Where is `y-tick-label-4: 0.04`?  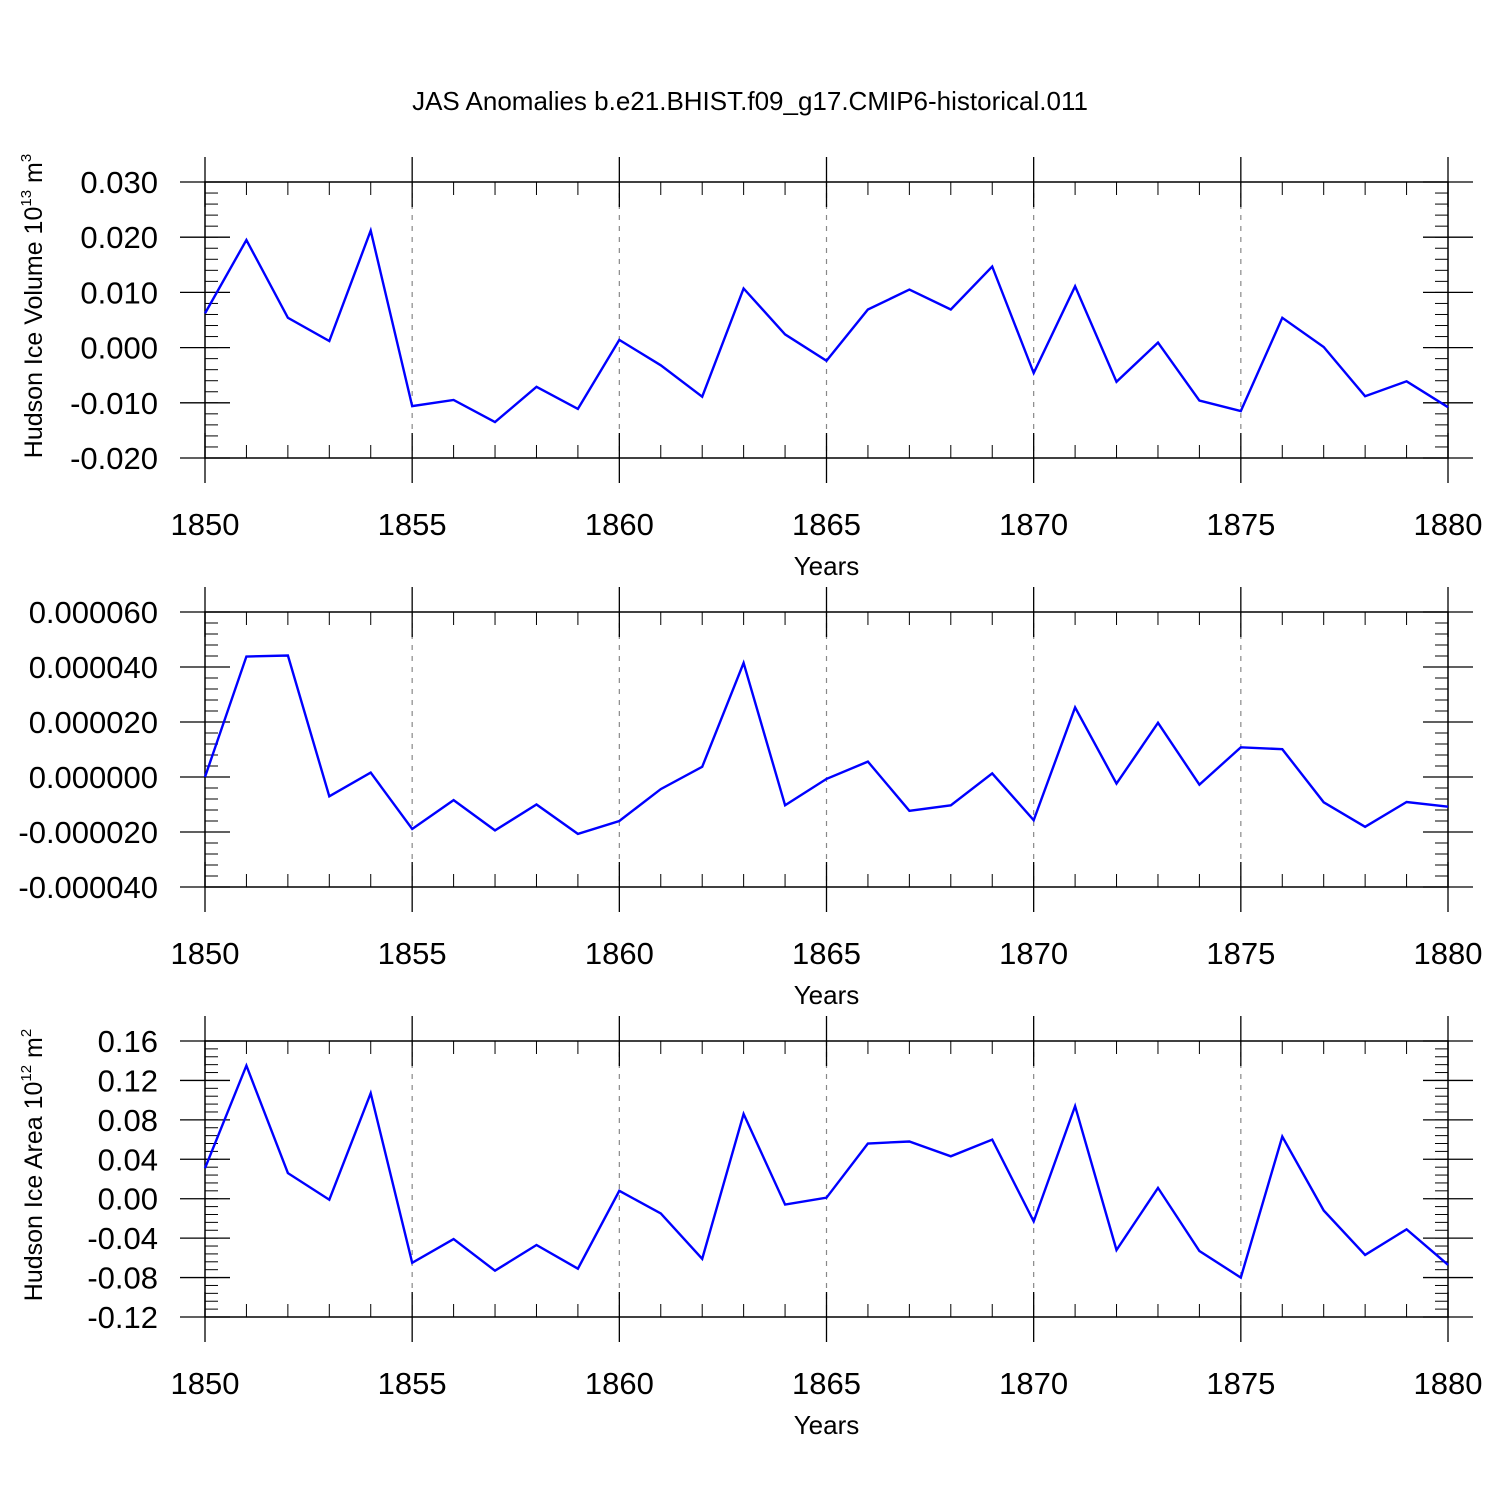 y-tick-label-4: 0.04 is located at coordinates (128, 1159).